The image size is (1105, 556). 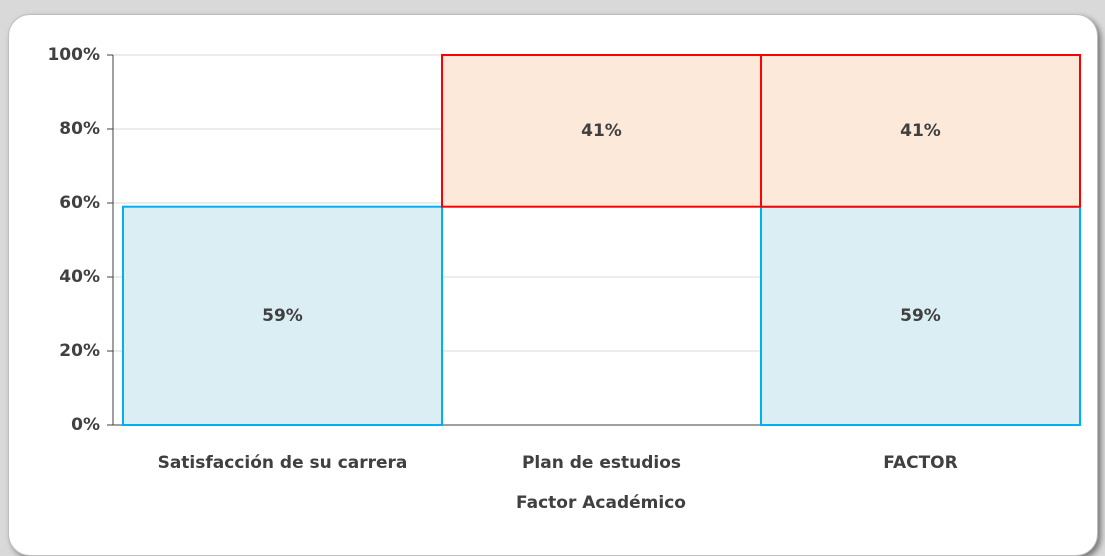 What do you see at coordinates (920, 463) in the screenshot?
I see `x-tick-label: FACTOR` at bounding box center [920, 463].